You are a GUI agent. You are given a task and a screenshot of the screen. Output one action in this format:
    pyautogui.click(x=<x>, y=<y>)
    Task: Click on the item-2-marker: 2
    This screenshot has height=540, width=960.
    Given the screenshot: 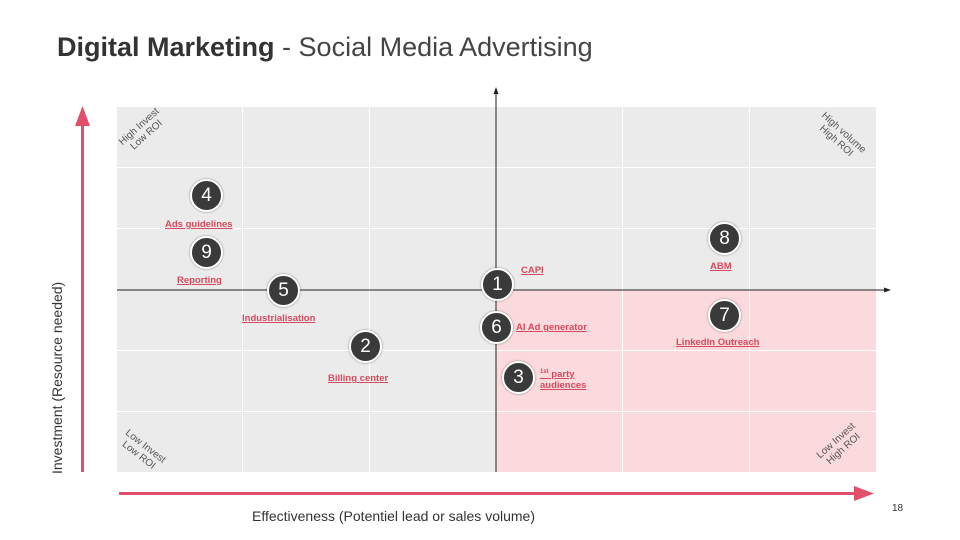 What is the action you would take?
    pyautogui.click(x=365, y=346)
    